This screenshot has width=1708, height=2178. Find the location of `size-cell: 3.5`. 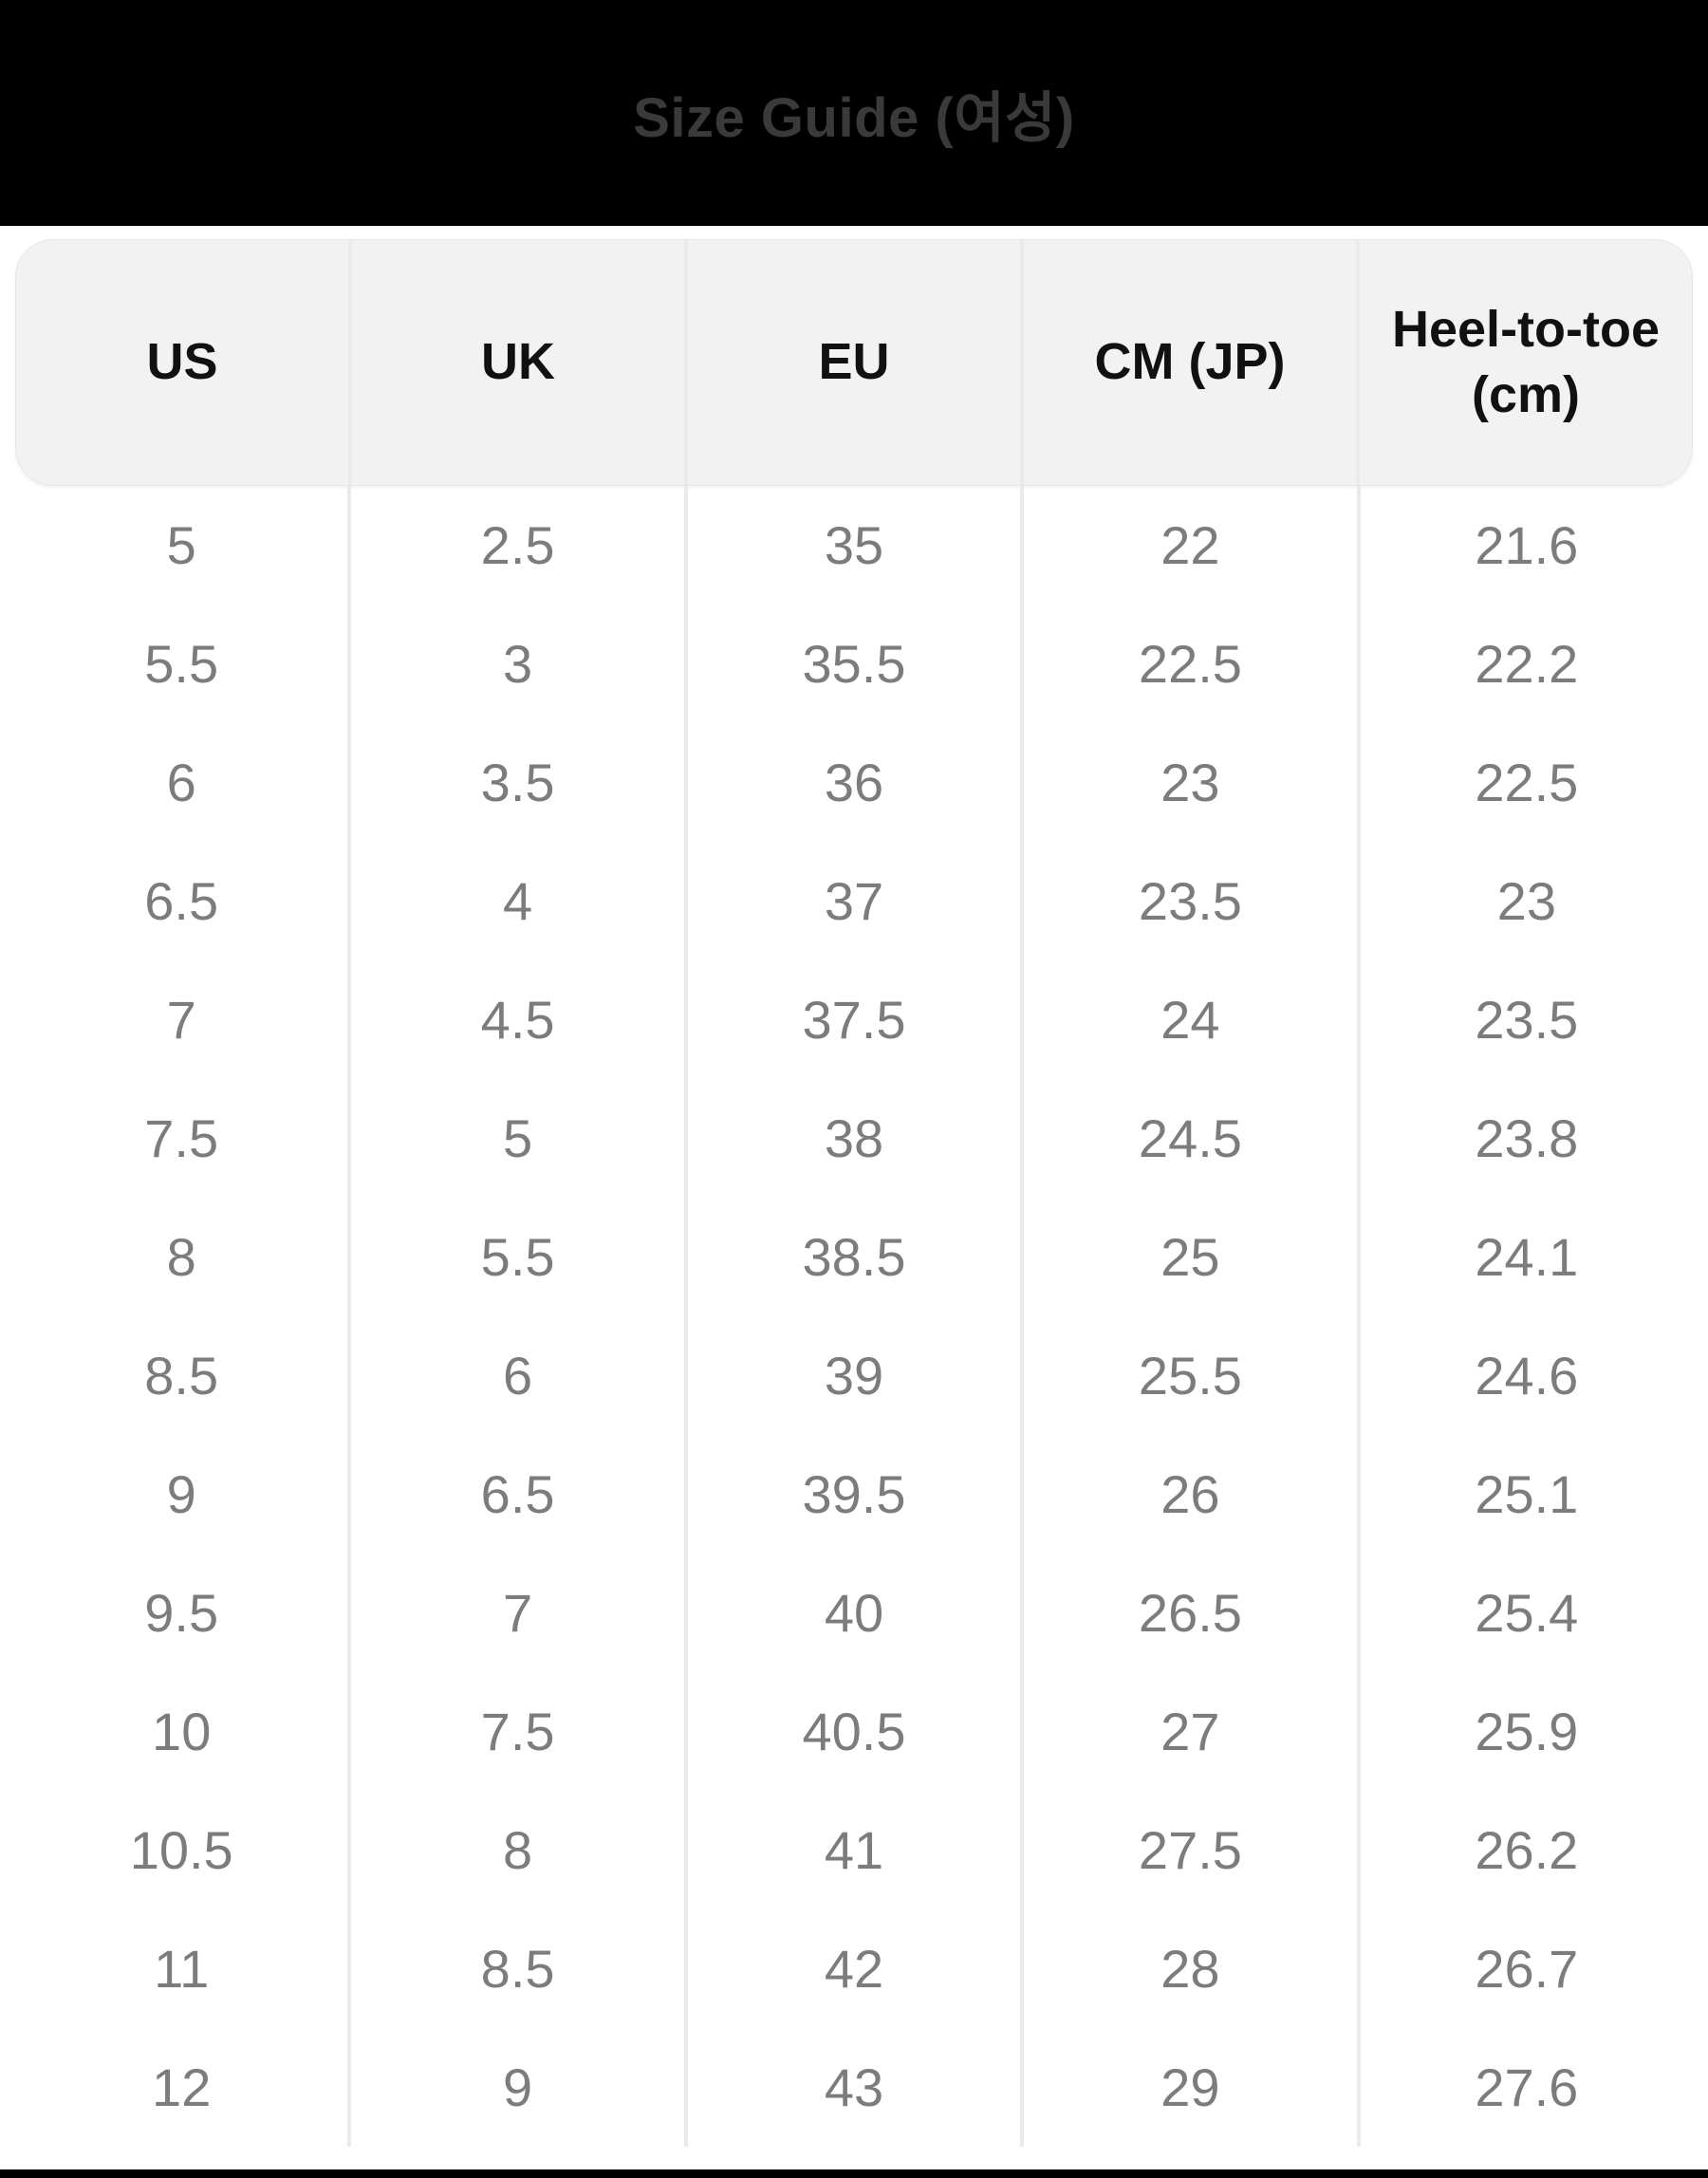

size-cell: 3.5 is located at coordinates (519, 782).